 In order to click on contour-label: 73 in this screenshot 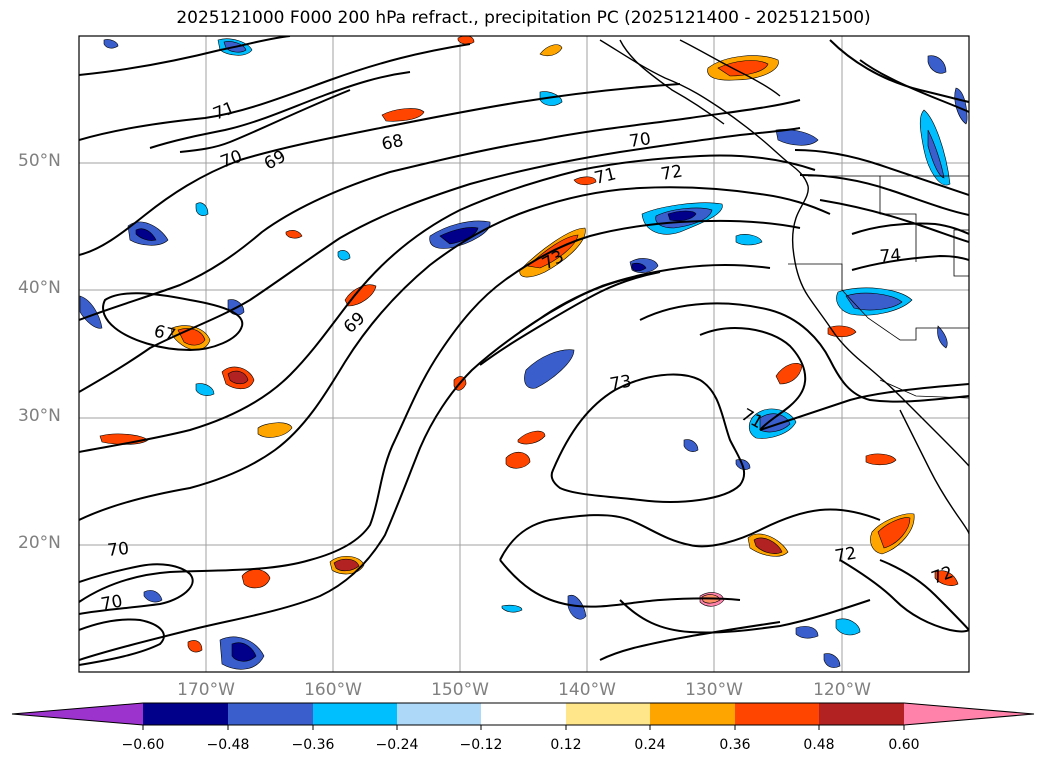, I will do `click(620, 382)`.